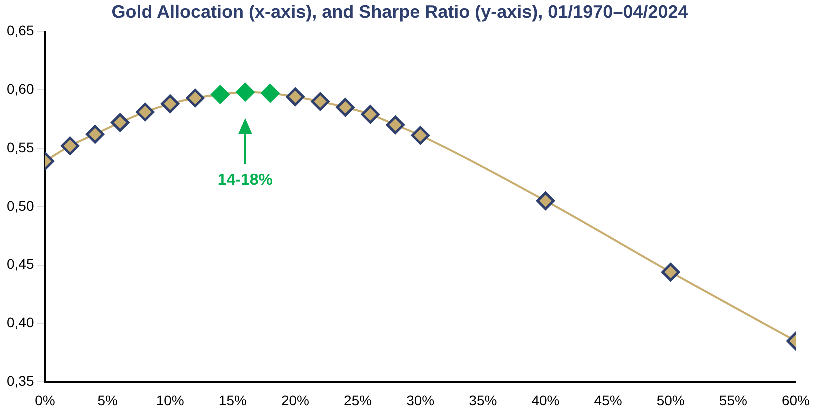 This screenshot has width=814, height=413. I want to click on x-tick-label: 35%, so click(483, 400).